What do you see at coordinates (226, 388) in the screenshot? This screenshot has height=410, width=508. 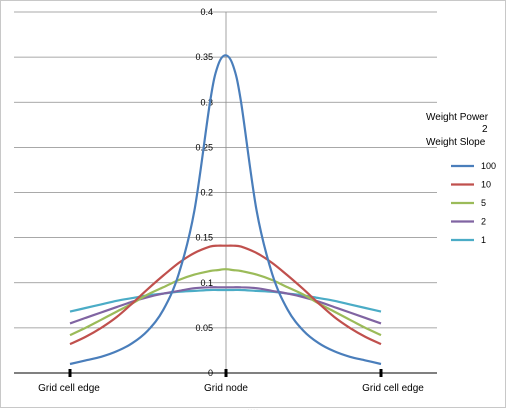 I see `x-category-label: Grid node` at bounding box center [226, 388].